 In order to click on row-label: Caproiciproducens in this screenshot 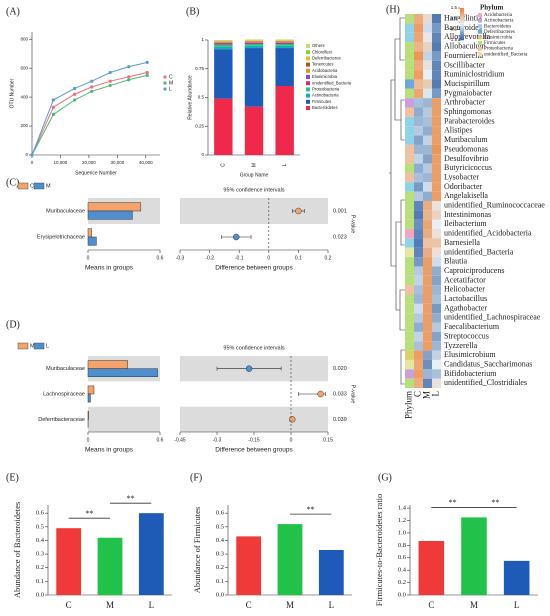, I will do `click(474, 270)`.